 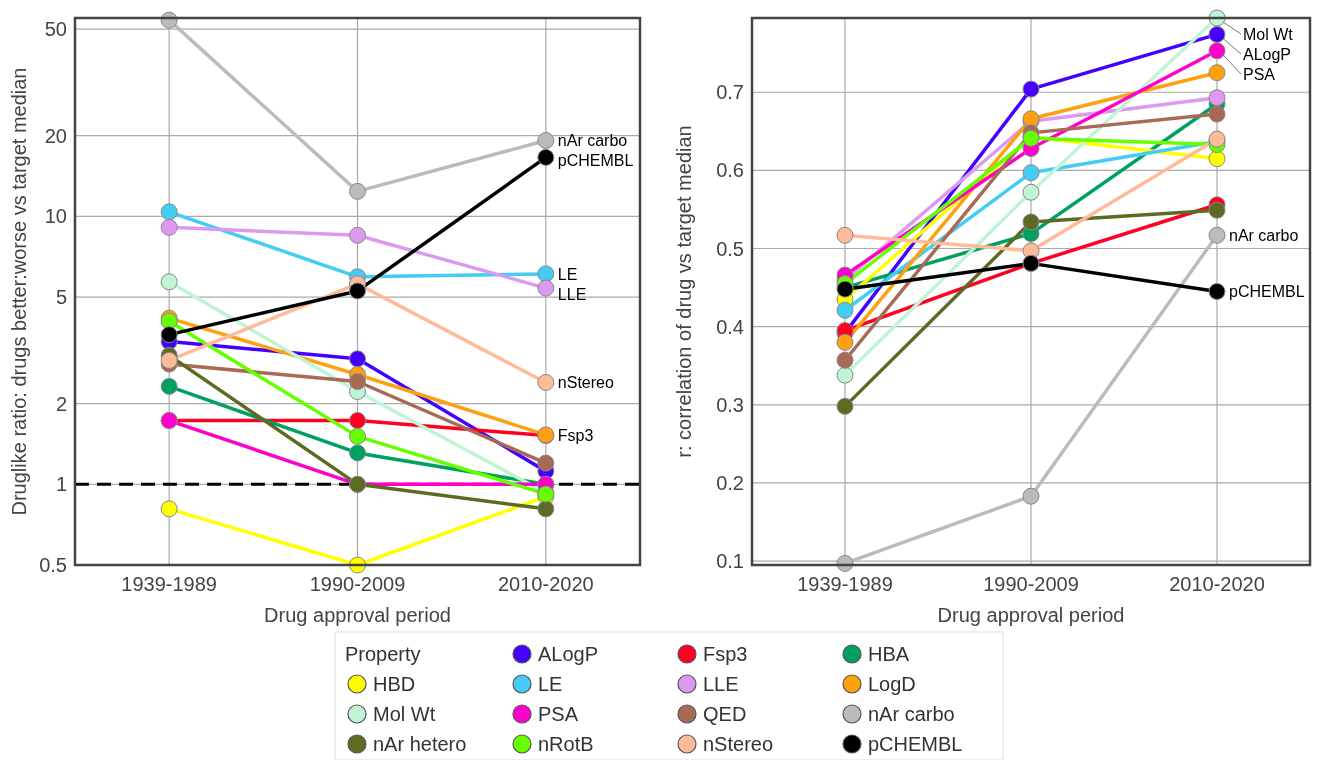 I want to click on series-label: nAr carbo, so click(x=1264, y=235).